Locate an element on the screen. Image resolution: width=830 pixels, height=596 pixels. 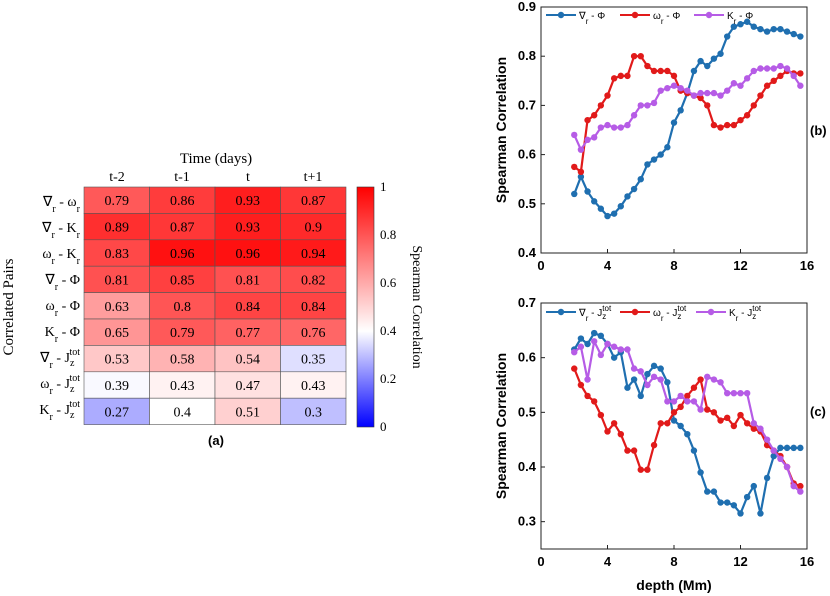
heatmap-value: 0.4 is located at coordinates (183, 412).